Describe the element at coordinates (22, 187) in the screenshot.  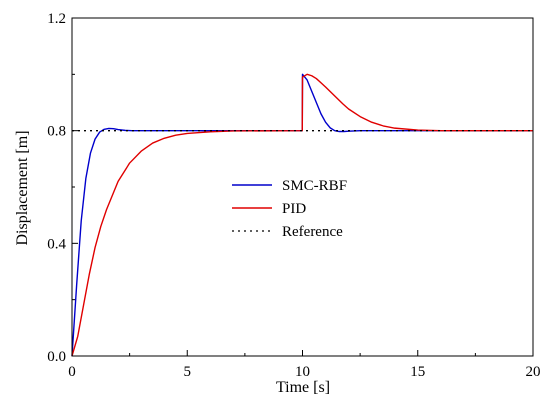
I see `y-axis-label: Displacement [m]` at that location.